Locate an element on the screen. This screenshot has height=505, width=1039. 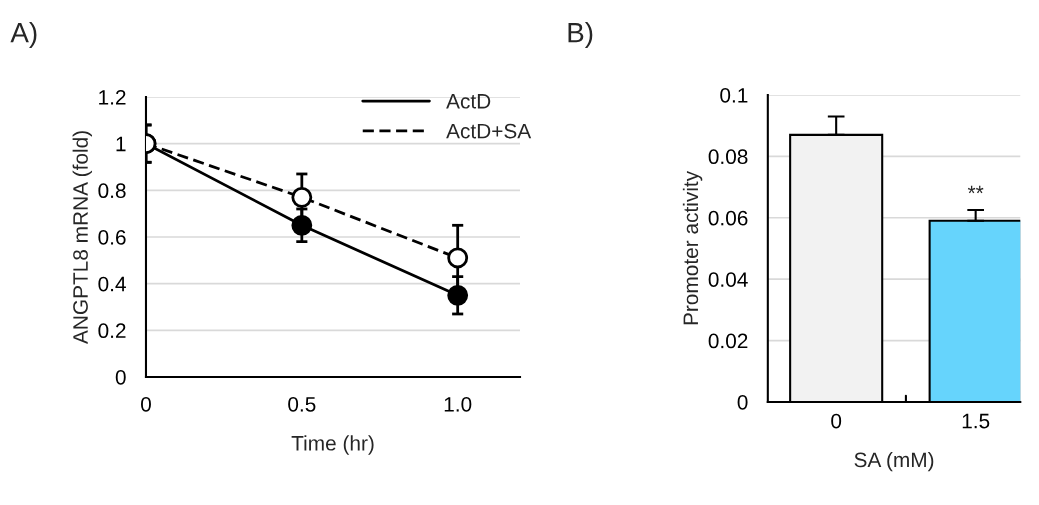
x-axis-title: SA (mM) is located at coordinates (894, 461).